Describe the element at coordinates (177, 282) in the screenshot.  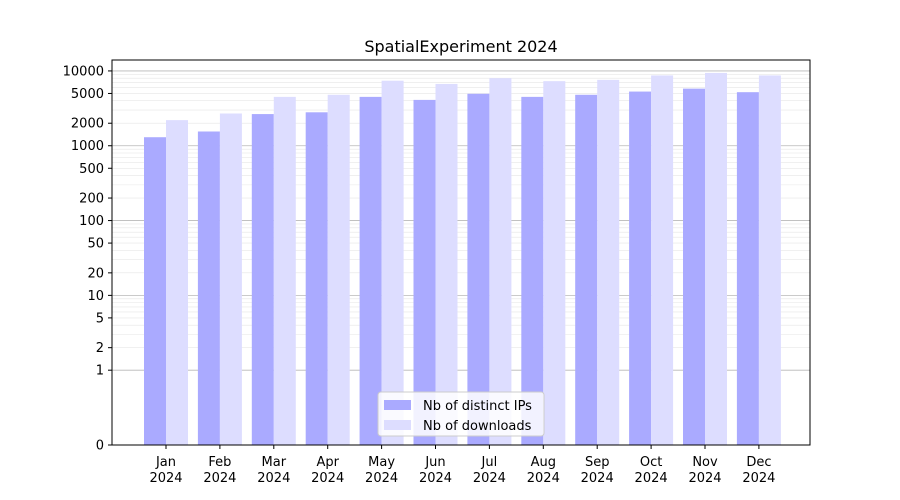
I see `bar-downloads-jan` at that location.